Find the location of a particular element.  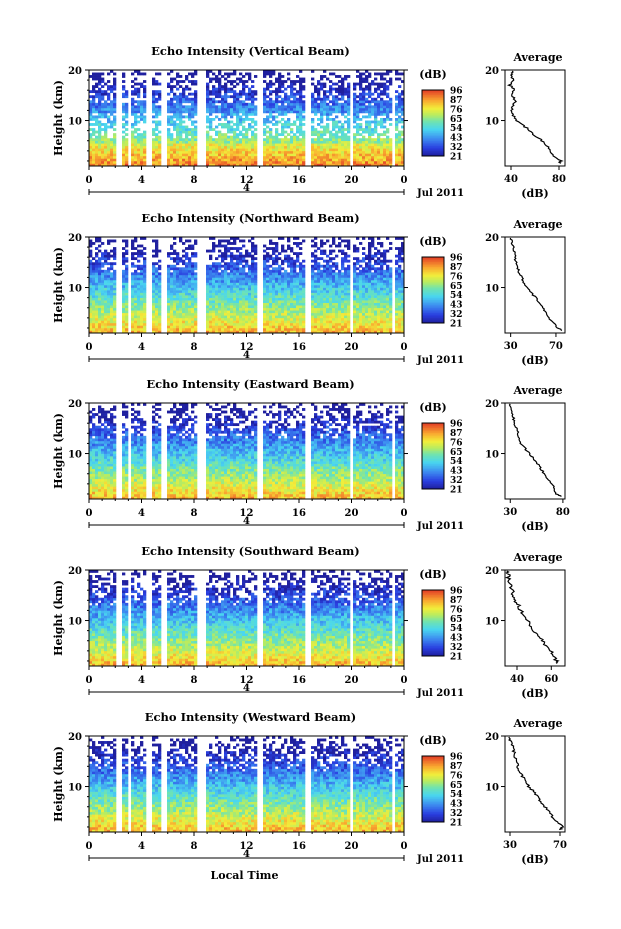

colorbar-label: 65 is located at coordinates (456, 120).